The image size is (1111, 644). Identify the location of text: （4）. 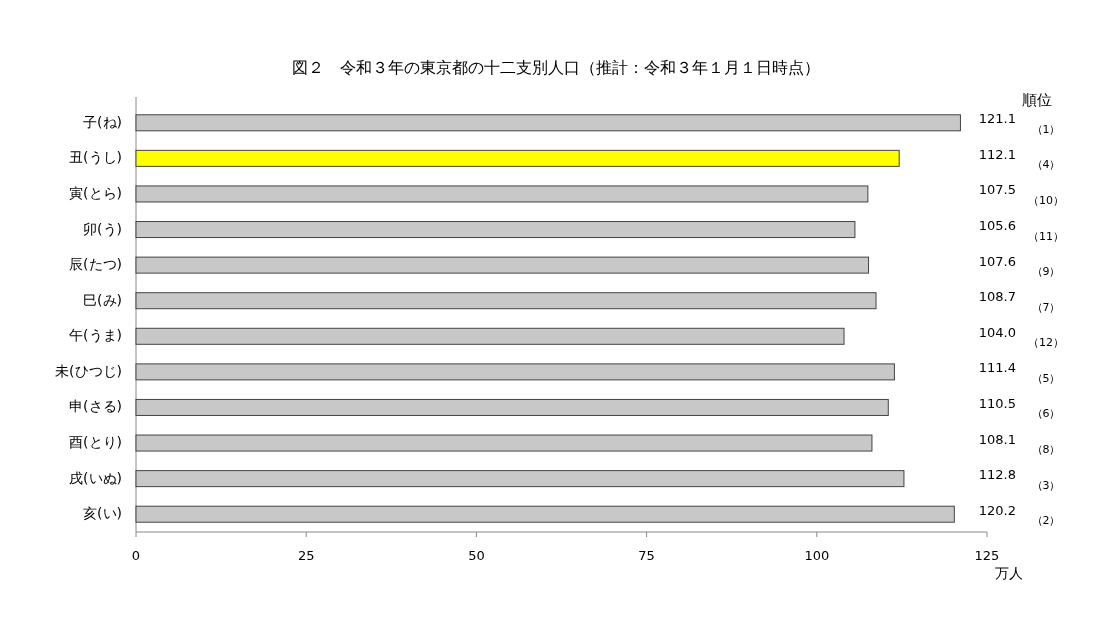
(1046, 165).